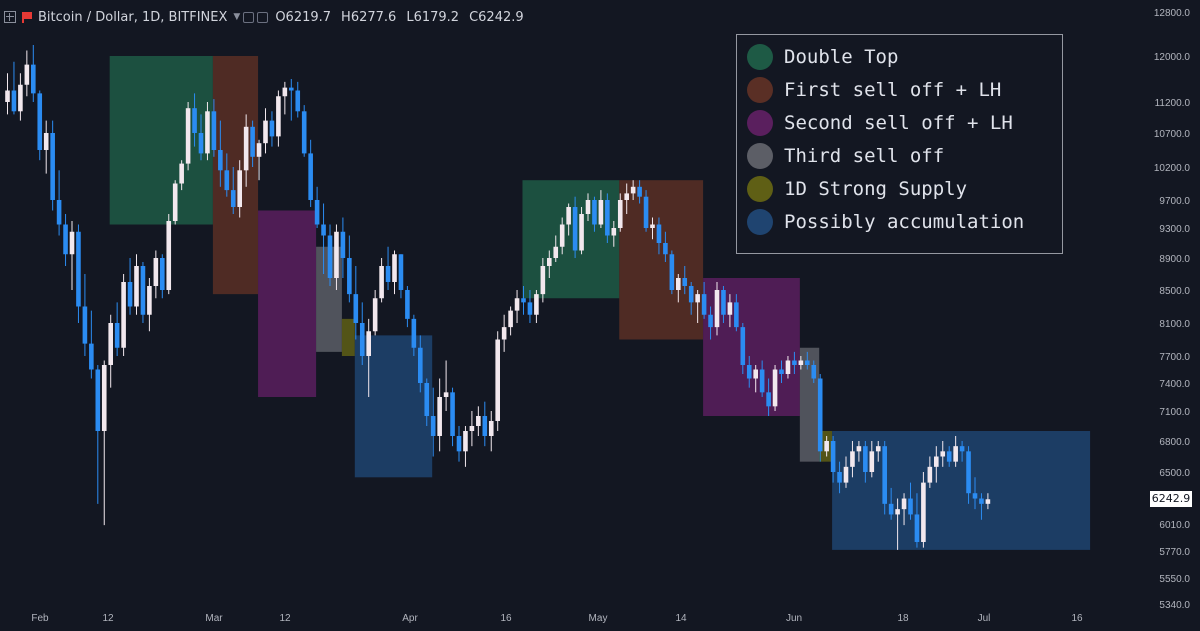  Describe the element at coordinates (501, 17) in the screenshot. I see `close-value: 6242.9` at that location.